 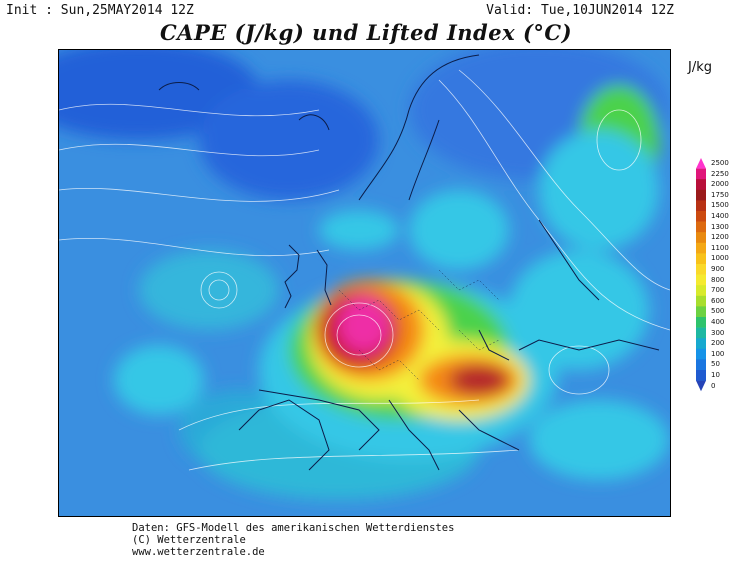 I want to click on legend-level-label: 500, so click(x=718, y=311).